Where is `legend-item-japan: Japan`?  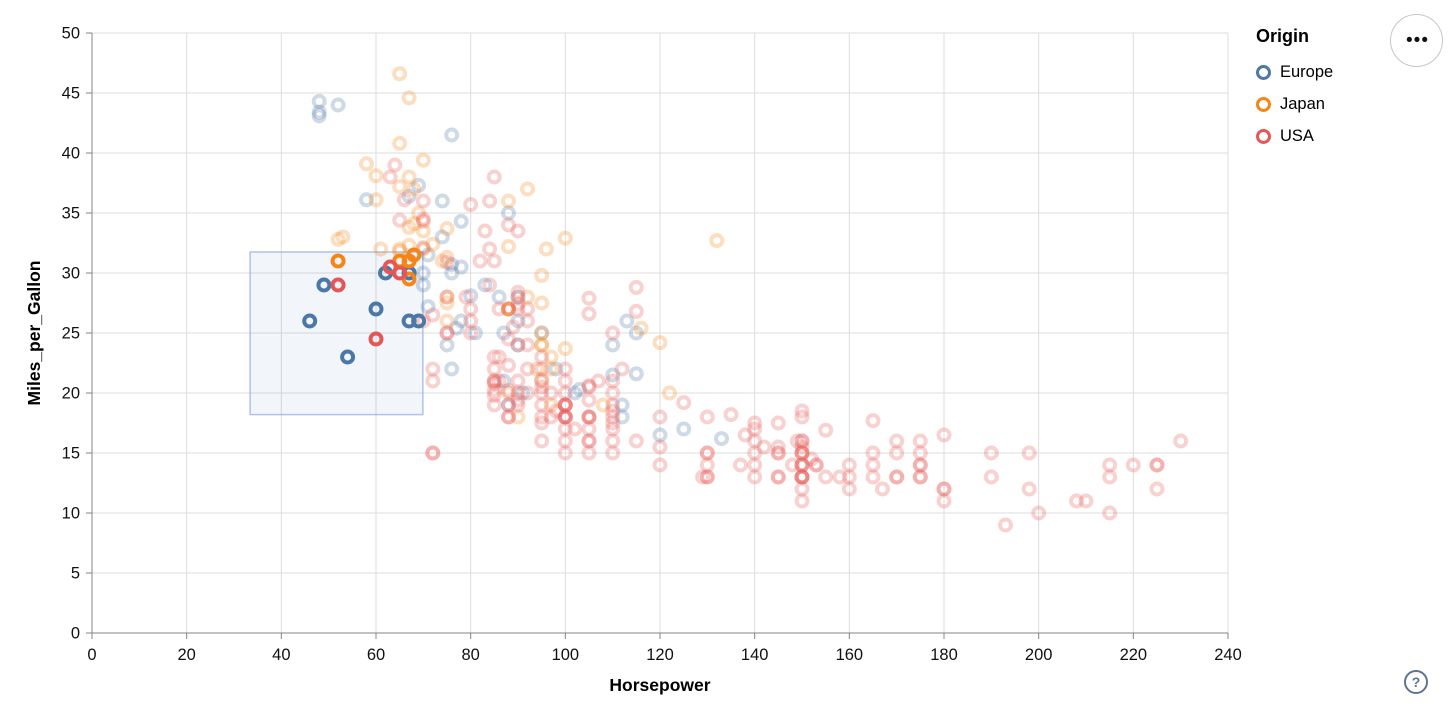
legend-item-japan: Japan is located at coordinates (1294, 104).